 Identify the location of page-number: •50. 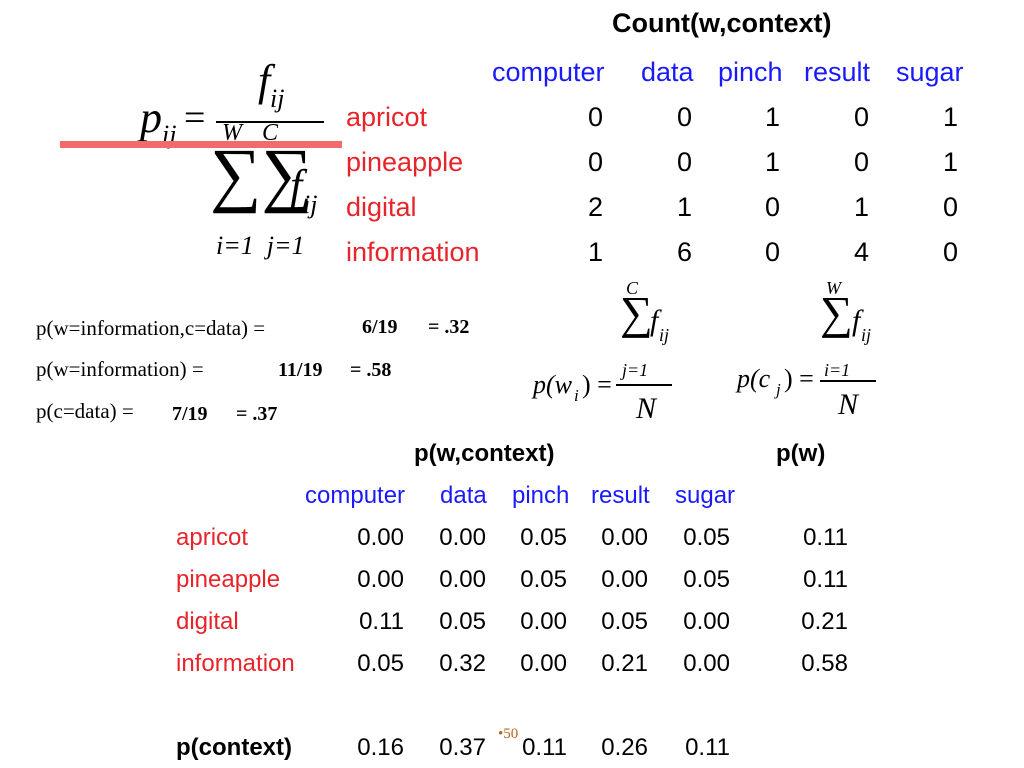
(508, 734).